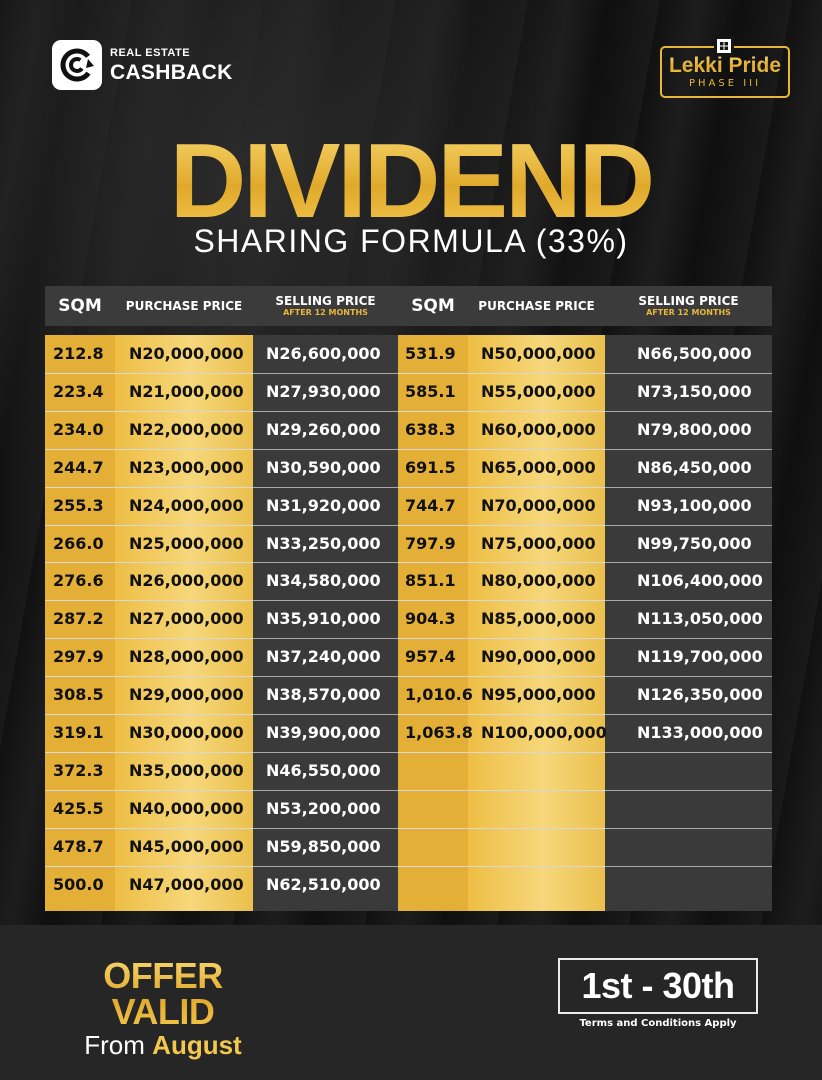 The image size is (822, 1080). I want to click on right-selling-cell: N113,050,000, so click(700, 619).